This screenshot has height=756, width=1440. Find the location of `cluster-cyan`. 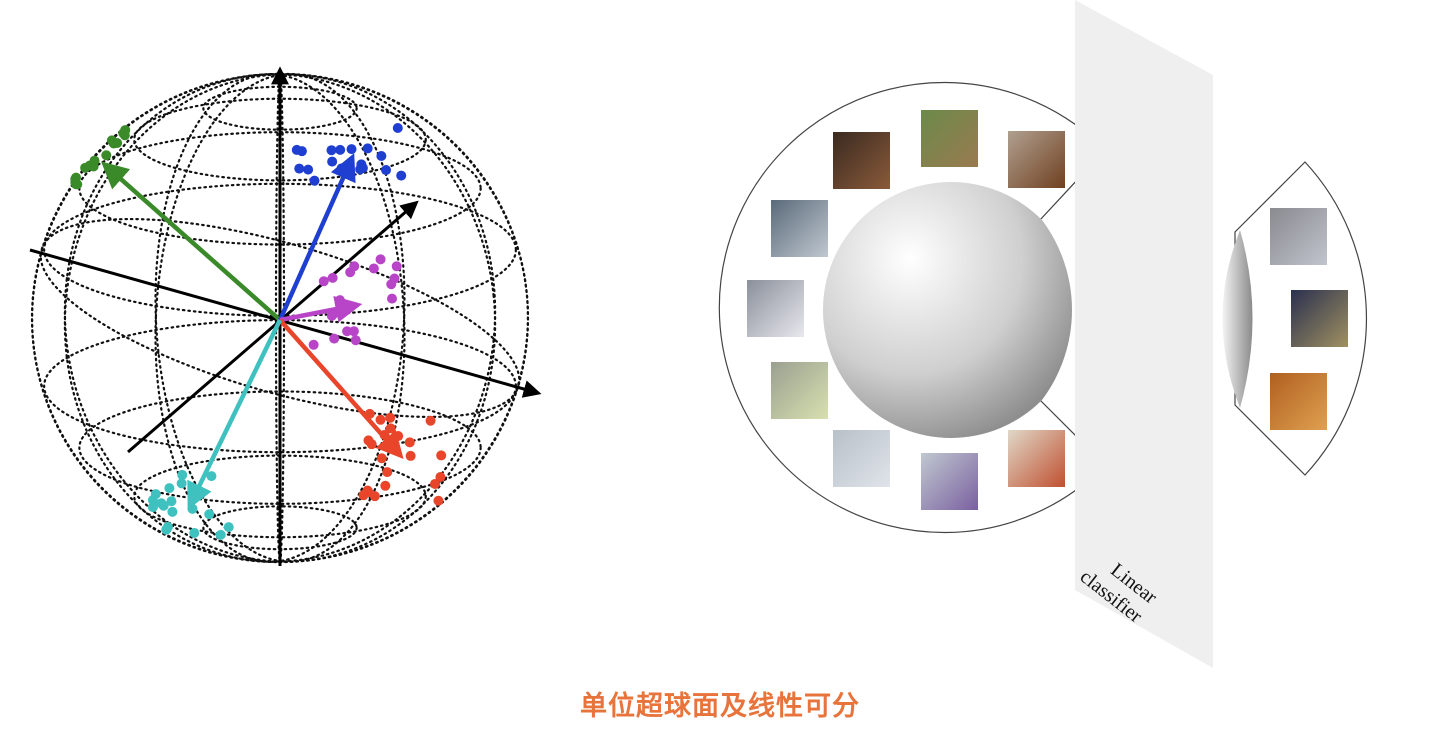

cluster-cyan is located at coordinates (215, 429).